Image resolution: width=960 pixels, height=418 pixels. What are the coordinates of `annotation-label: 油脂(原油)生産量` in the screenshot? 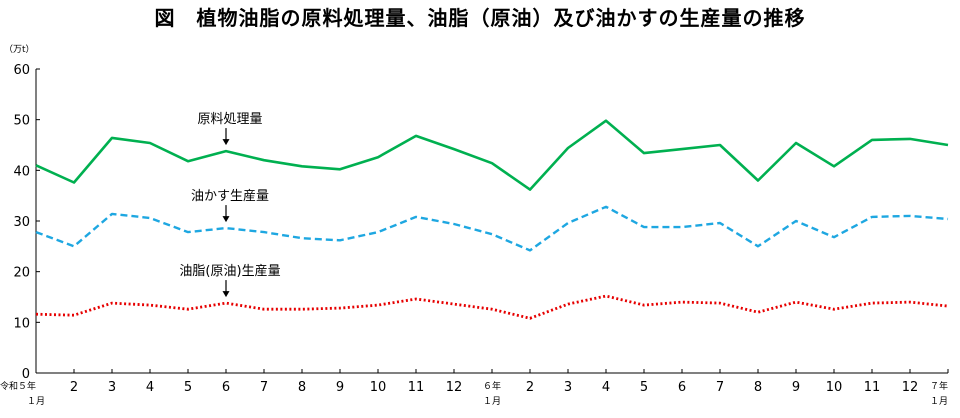 It's located at (229, 271).